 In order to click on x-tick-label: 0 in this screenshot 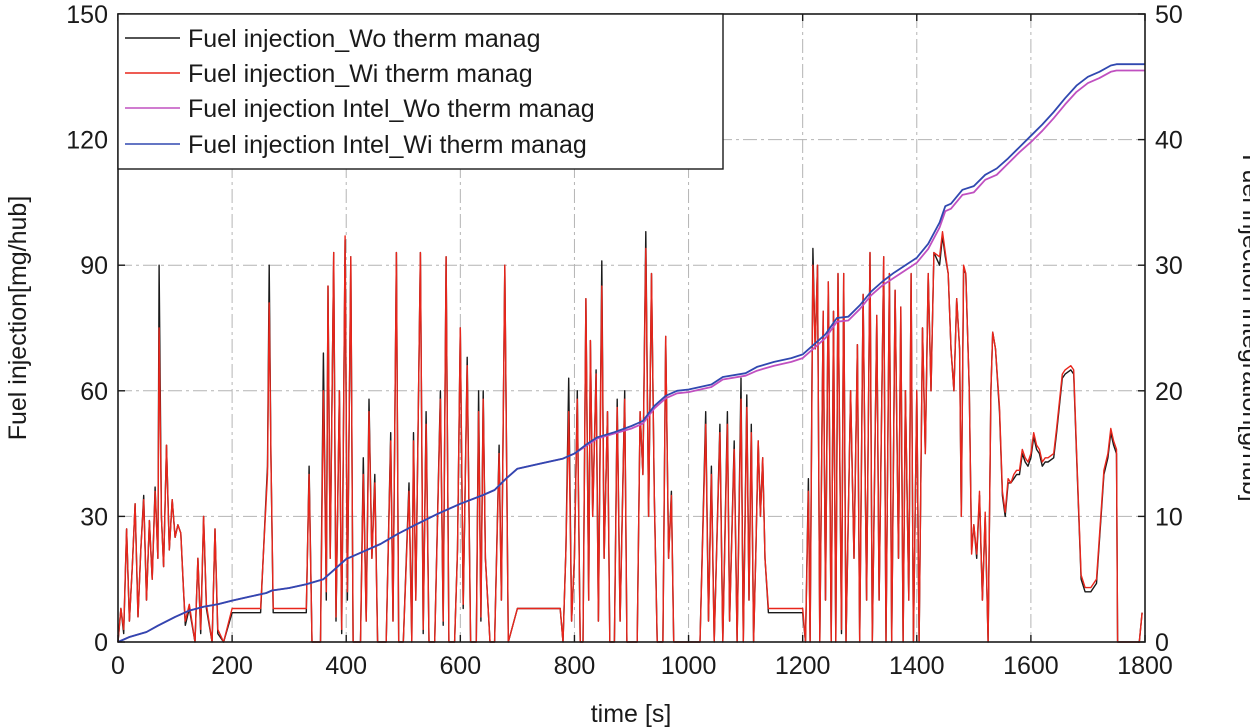, I will do `click(118, 666)`.